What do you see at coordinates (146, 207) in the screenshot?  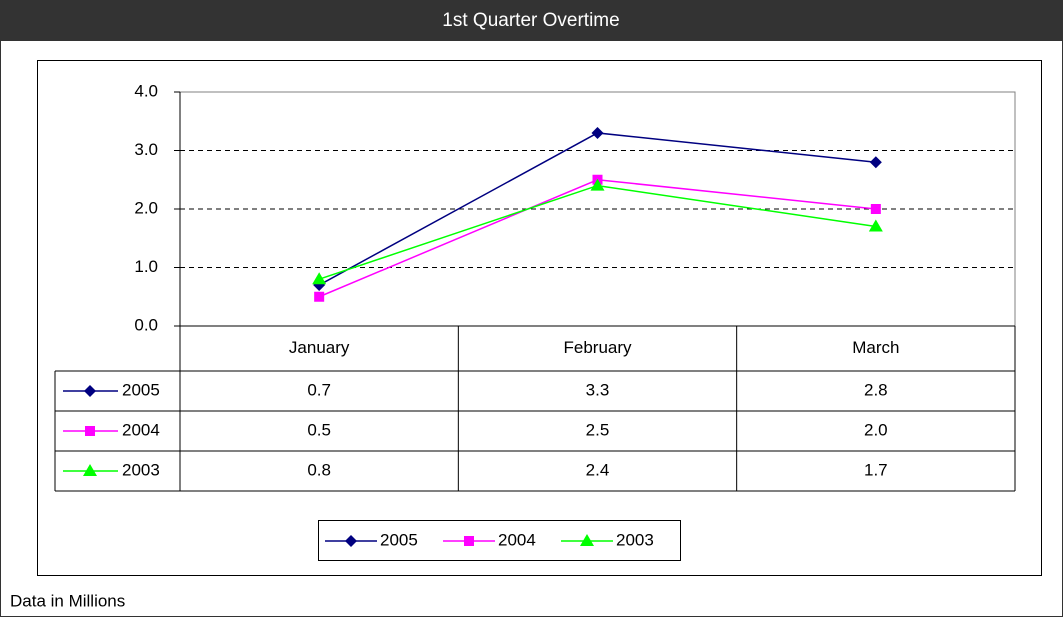 I see `y-tick-label: 2.0` at bounding box center [146, 207].